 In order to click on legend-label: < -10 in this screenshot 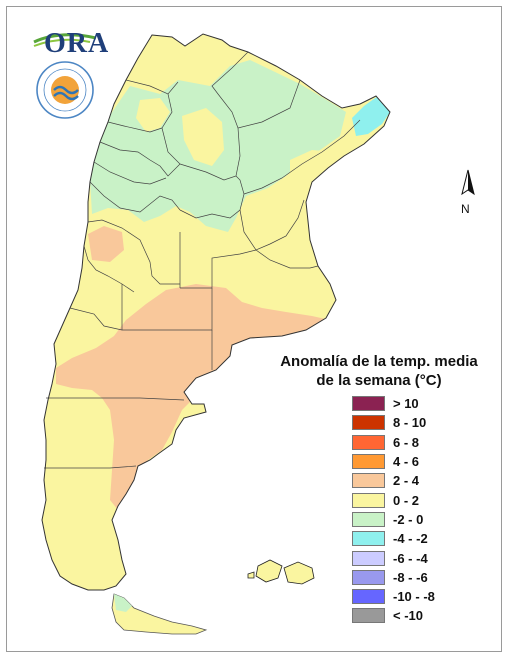, I will do `click(408, 616)`.